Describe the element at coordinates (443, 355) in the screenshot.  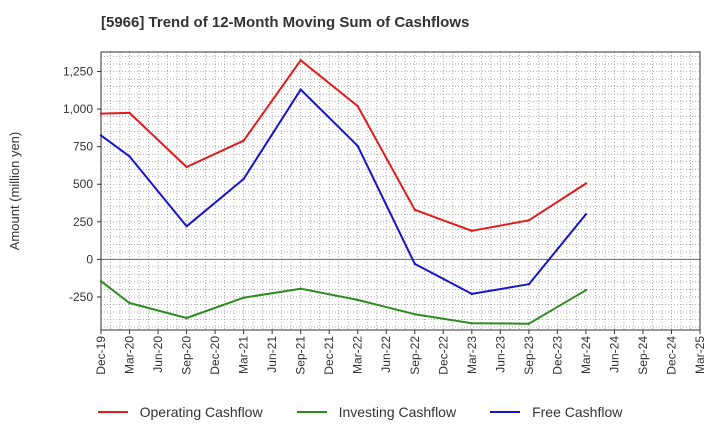
I see `x-tick-label: Dec-22` at that location.